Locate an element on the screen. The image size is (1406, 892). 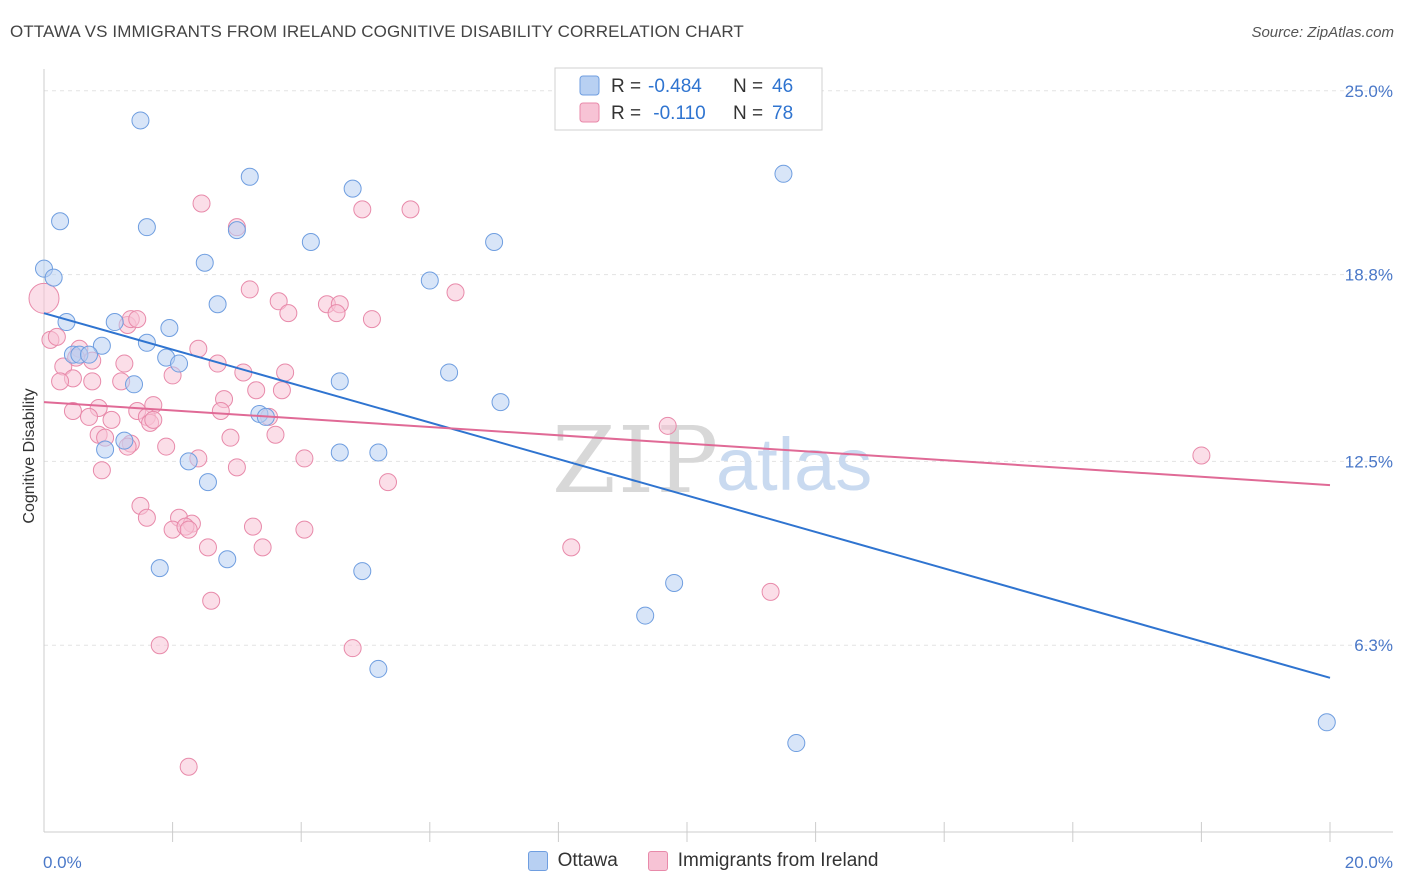
legend-item-ireland: Immigrants from Ireland is located at coordinates (763, 861).